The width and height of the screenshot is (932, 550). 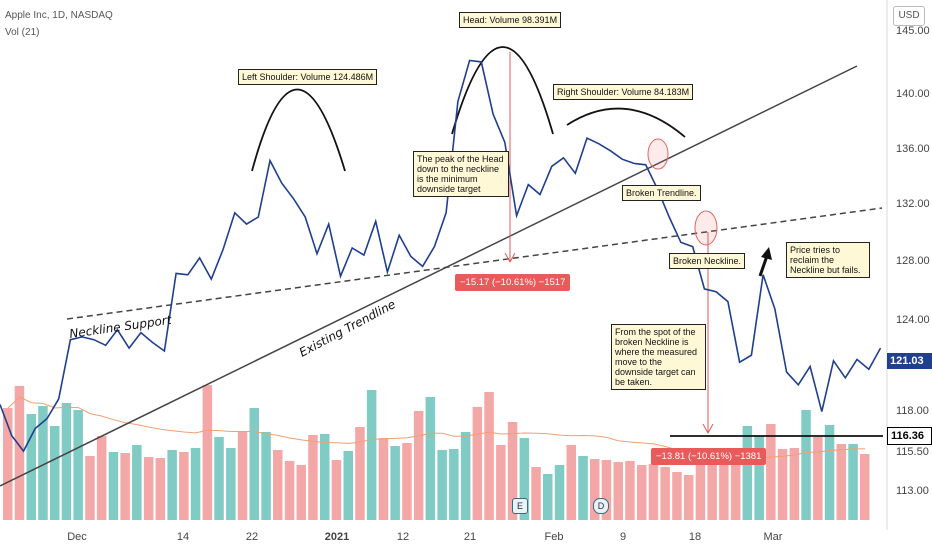 What do you see at coordinates (708, 429) in the screenshot?
I see `breakdown-measured-move-arrow` at bounding box center [708, 429].